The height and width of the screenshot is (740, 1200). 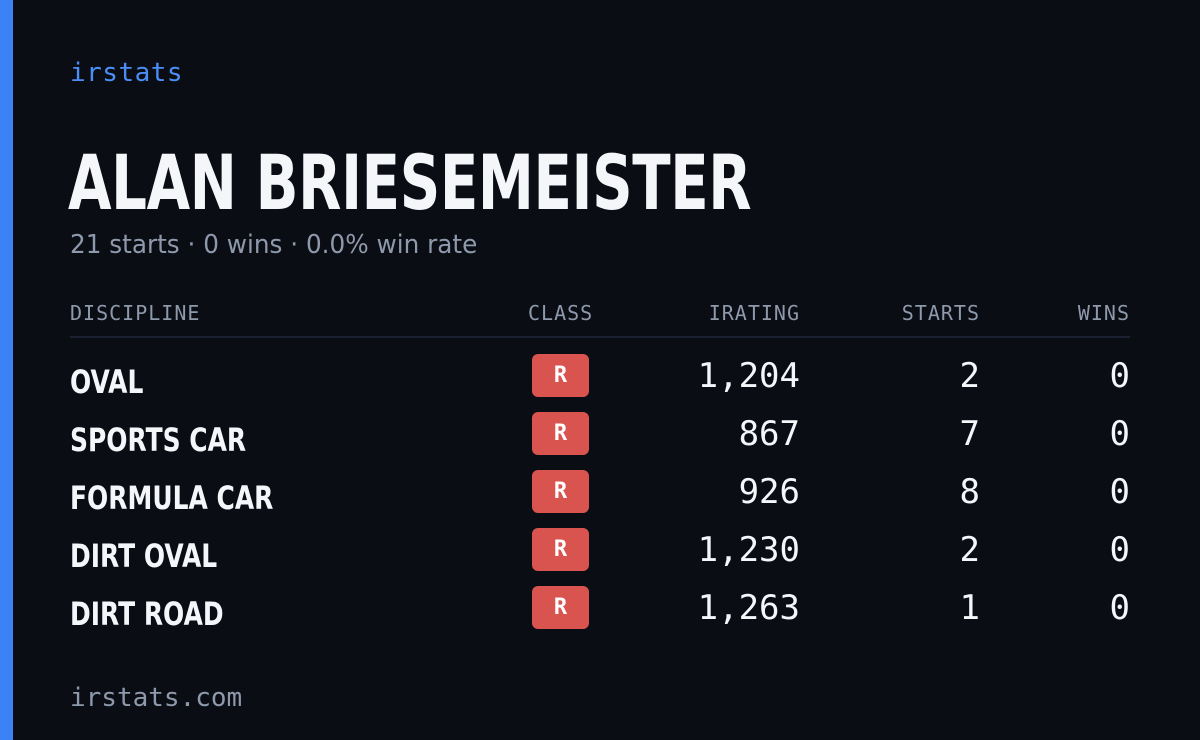 What do you see at coordinates (969, 492) in the screenshot?
I see `starts-value: 8` at bounding box center [969, 492].